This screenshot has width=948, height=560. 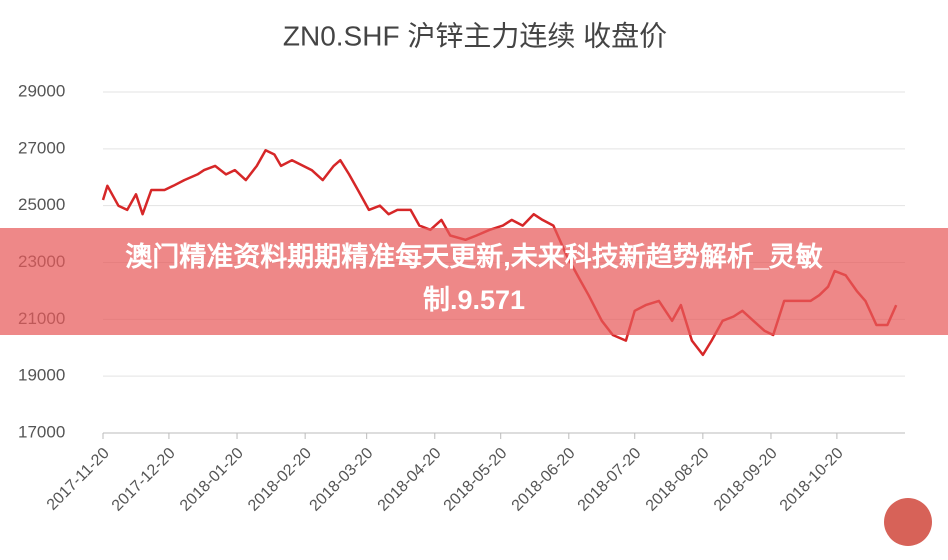 What do you see at coordinates (476, 480) in the screenshot?
I see `x-tick-label: 2018-05-20` at bounding box center [476, 480].